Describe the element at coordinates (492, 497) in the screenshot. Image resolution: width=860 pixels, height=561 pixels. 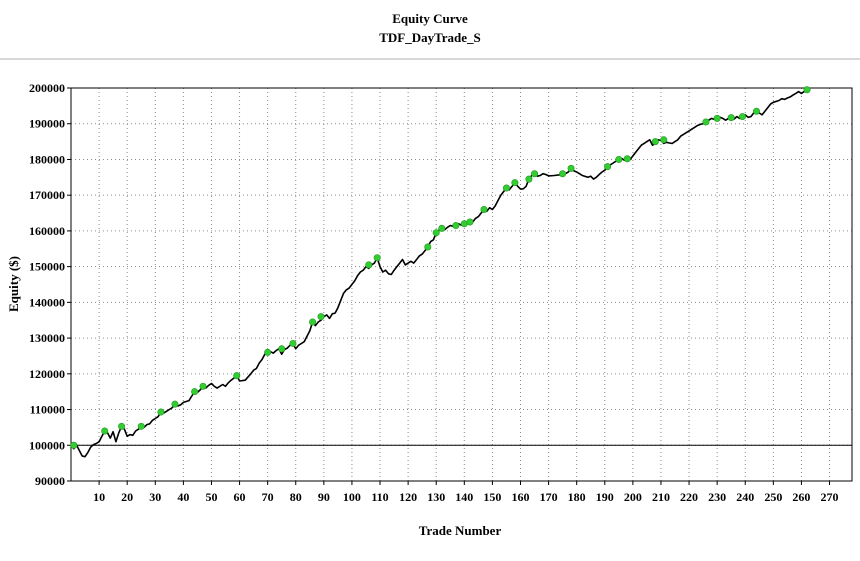
I see `x-tick-label: 150` at that location.